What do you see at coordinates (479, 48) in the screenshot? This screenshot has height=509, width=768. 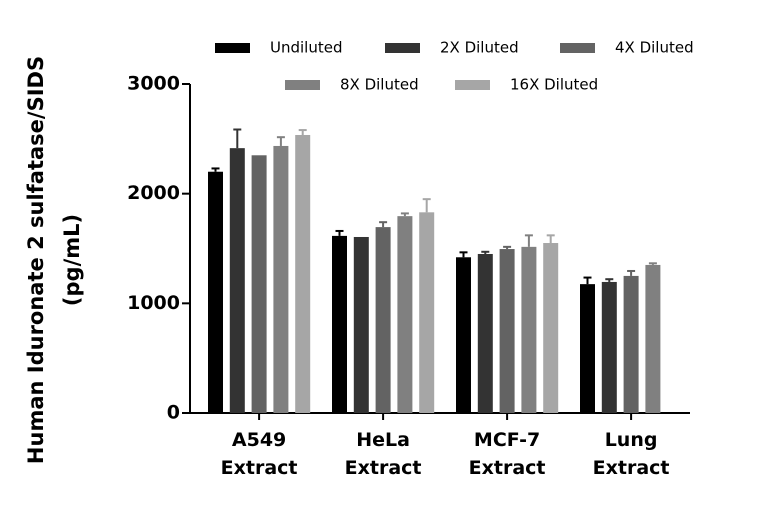 I see `legend-label: 2X Diluted` at bounding box center [479, 48].